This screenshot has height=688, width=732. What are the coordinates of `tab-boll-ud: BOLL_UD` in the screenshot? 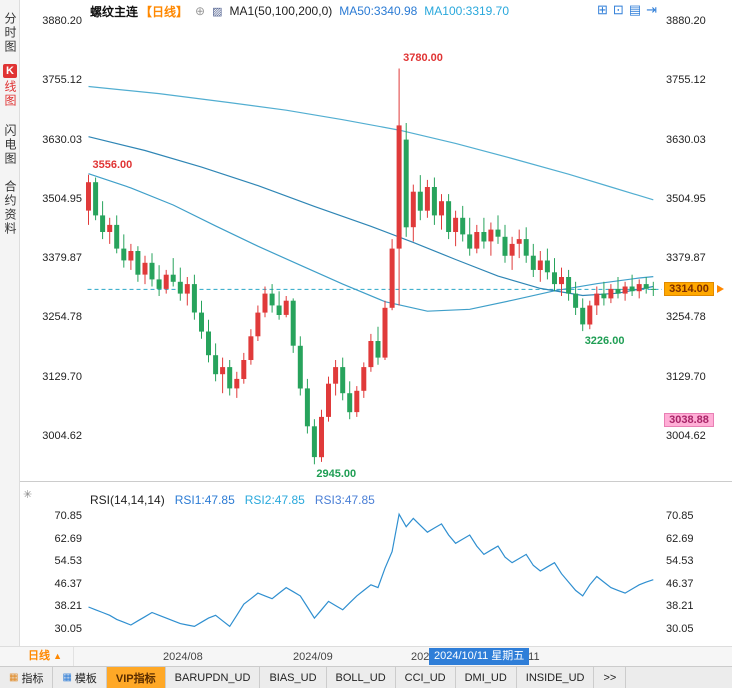 It's located at (361, 677).